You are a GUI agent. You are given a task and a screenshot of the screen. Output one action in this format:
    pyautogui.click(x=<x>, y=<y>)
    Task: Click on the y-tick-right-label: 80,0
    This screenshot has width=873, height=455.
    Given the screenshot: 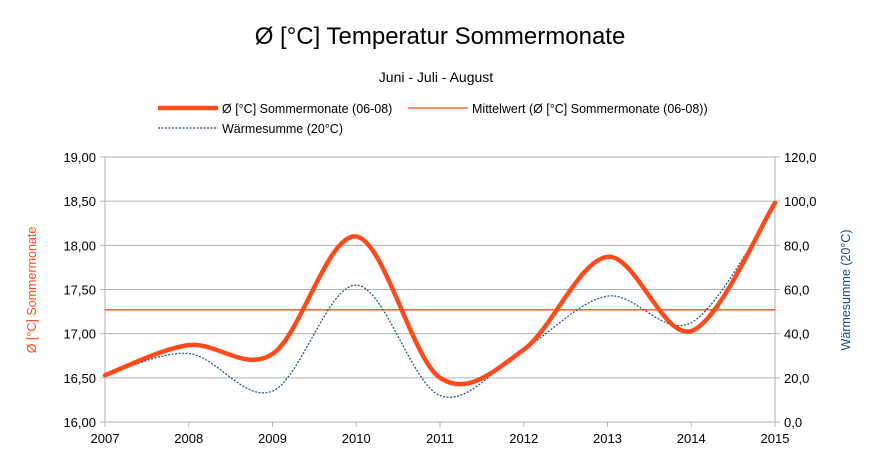 What is the action you would take?
    pyautogui.click(x=796, y=245)
    